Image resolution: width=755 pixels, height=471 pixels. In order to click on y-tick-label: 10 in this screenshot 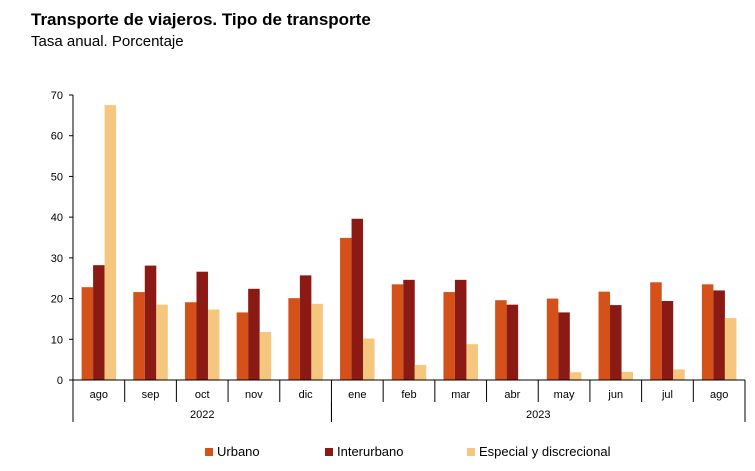, I will do `click(57, 340)`.